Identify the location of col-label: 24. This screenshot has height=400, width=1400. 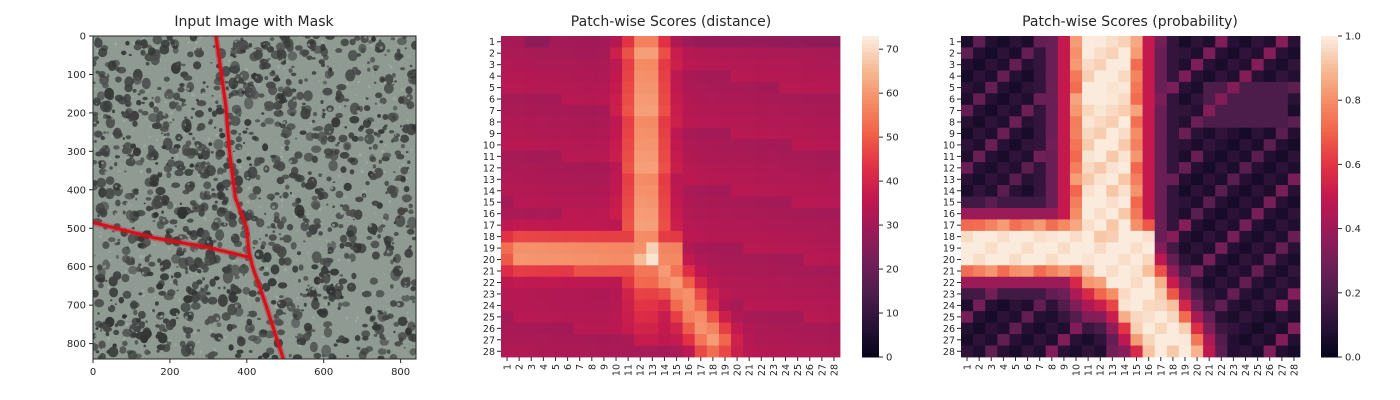
(786, 370).